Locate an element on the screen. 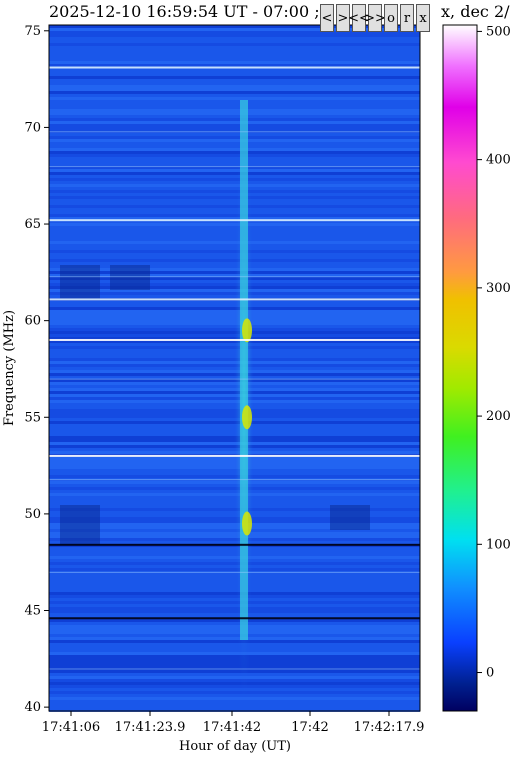  navigation-toolbar: < > << >> o r x is located at coordinates (376, 19).